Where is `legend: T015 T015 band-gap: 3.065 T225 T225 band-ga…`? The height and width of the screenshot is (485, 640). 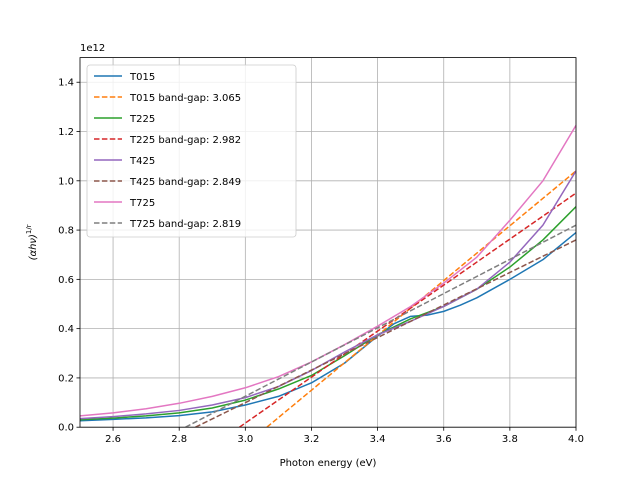
legend: T015 T015 band-gap: 3.065 T225 T225 band-ga… is located at coordinates (191, 151).